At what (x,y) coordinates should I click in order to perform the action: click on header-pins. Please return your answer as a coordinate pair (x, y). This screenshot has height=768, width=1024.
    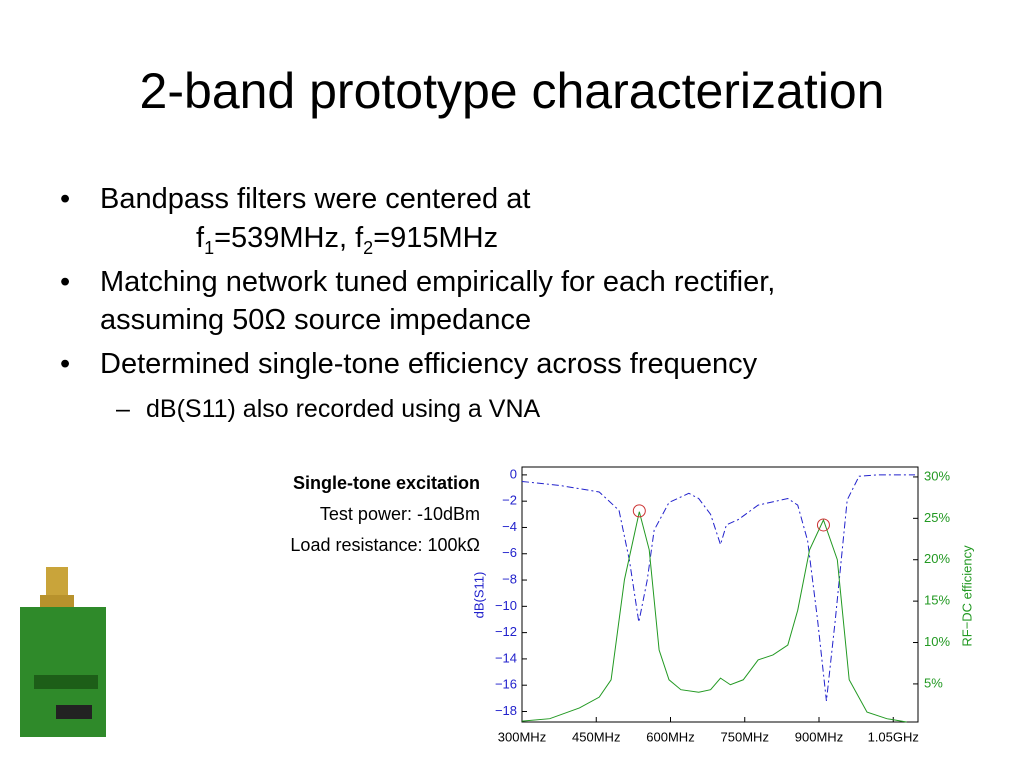
    Looking at the image, I should click on (74, 712).